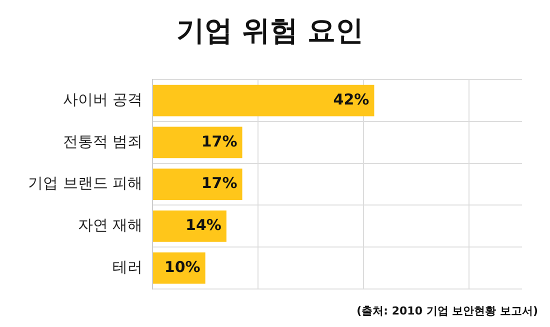  I want to click on data-label: 10%, so click(182, 267).